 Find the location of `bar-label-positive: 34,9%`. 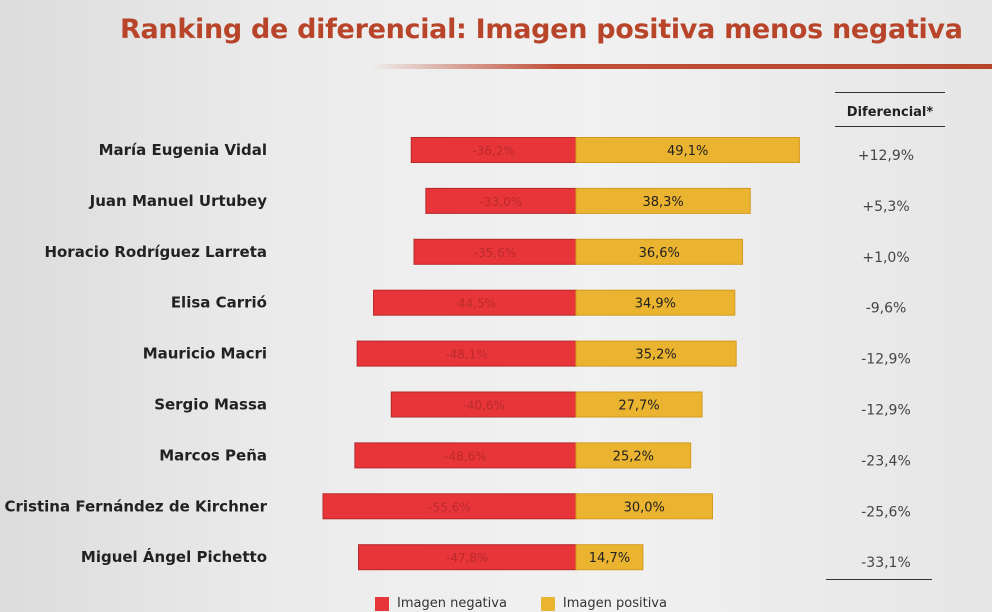

bar-label-positive: 34,9% is located at coordinates (655, 304).